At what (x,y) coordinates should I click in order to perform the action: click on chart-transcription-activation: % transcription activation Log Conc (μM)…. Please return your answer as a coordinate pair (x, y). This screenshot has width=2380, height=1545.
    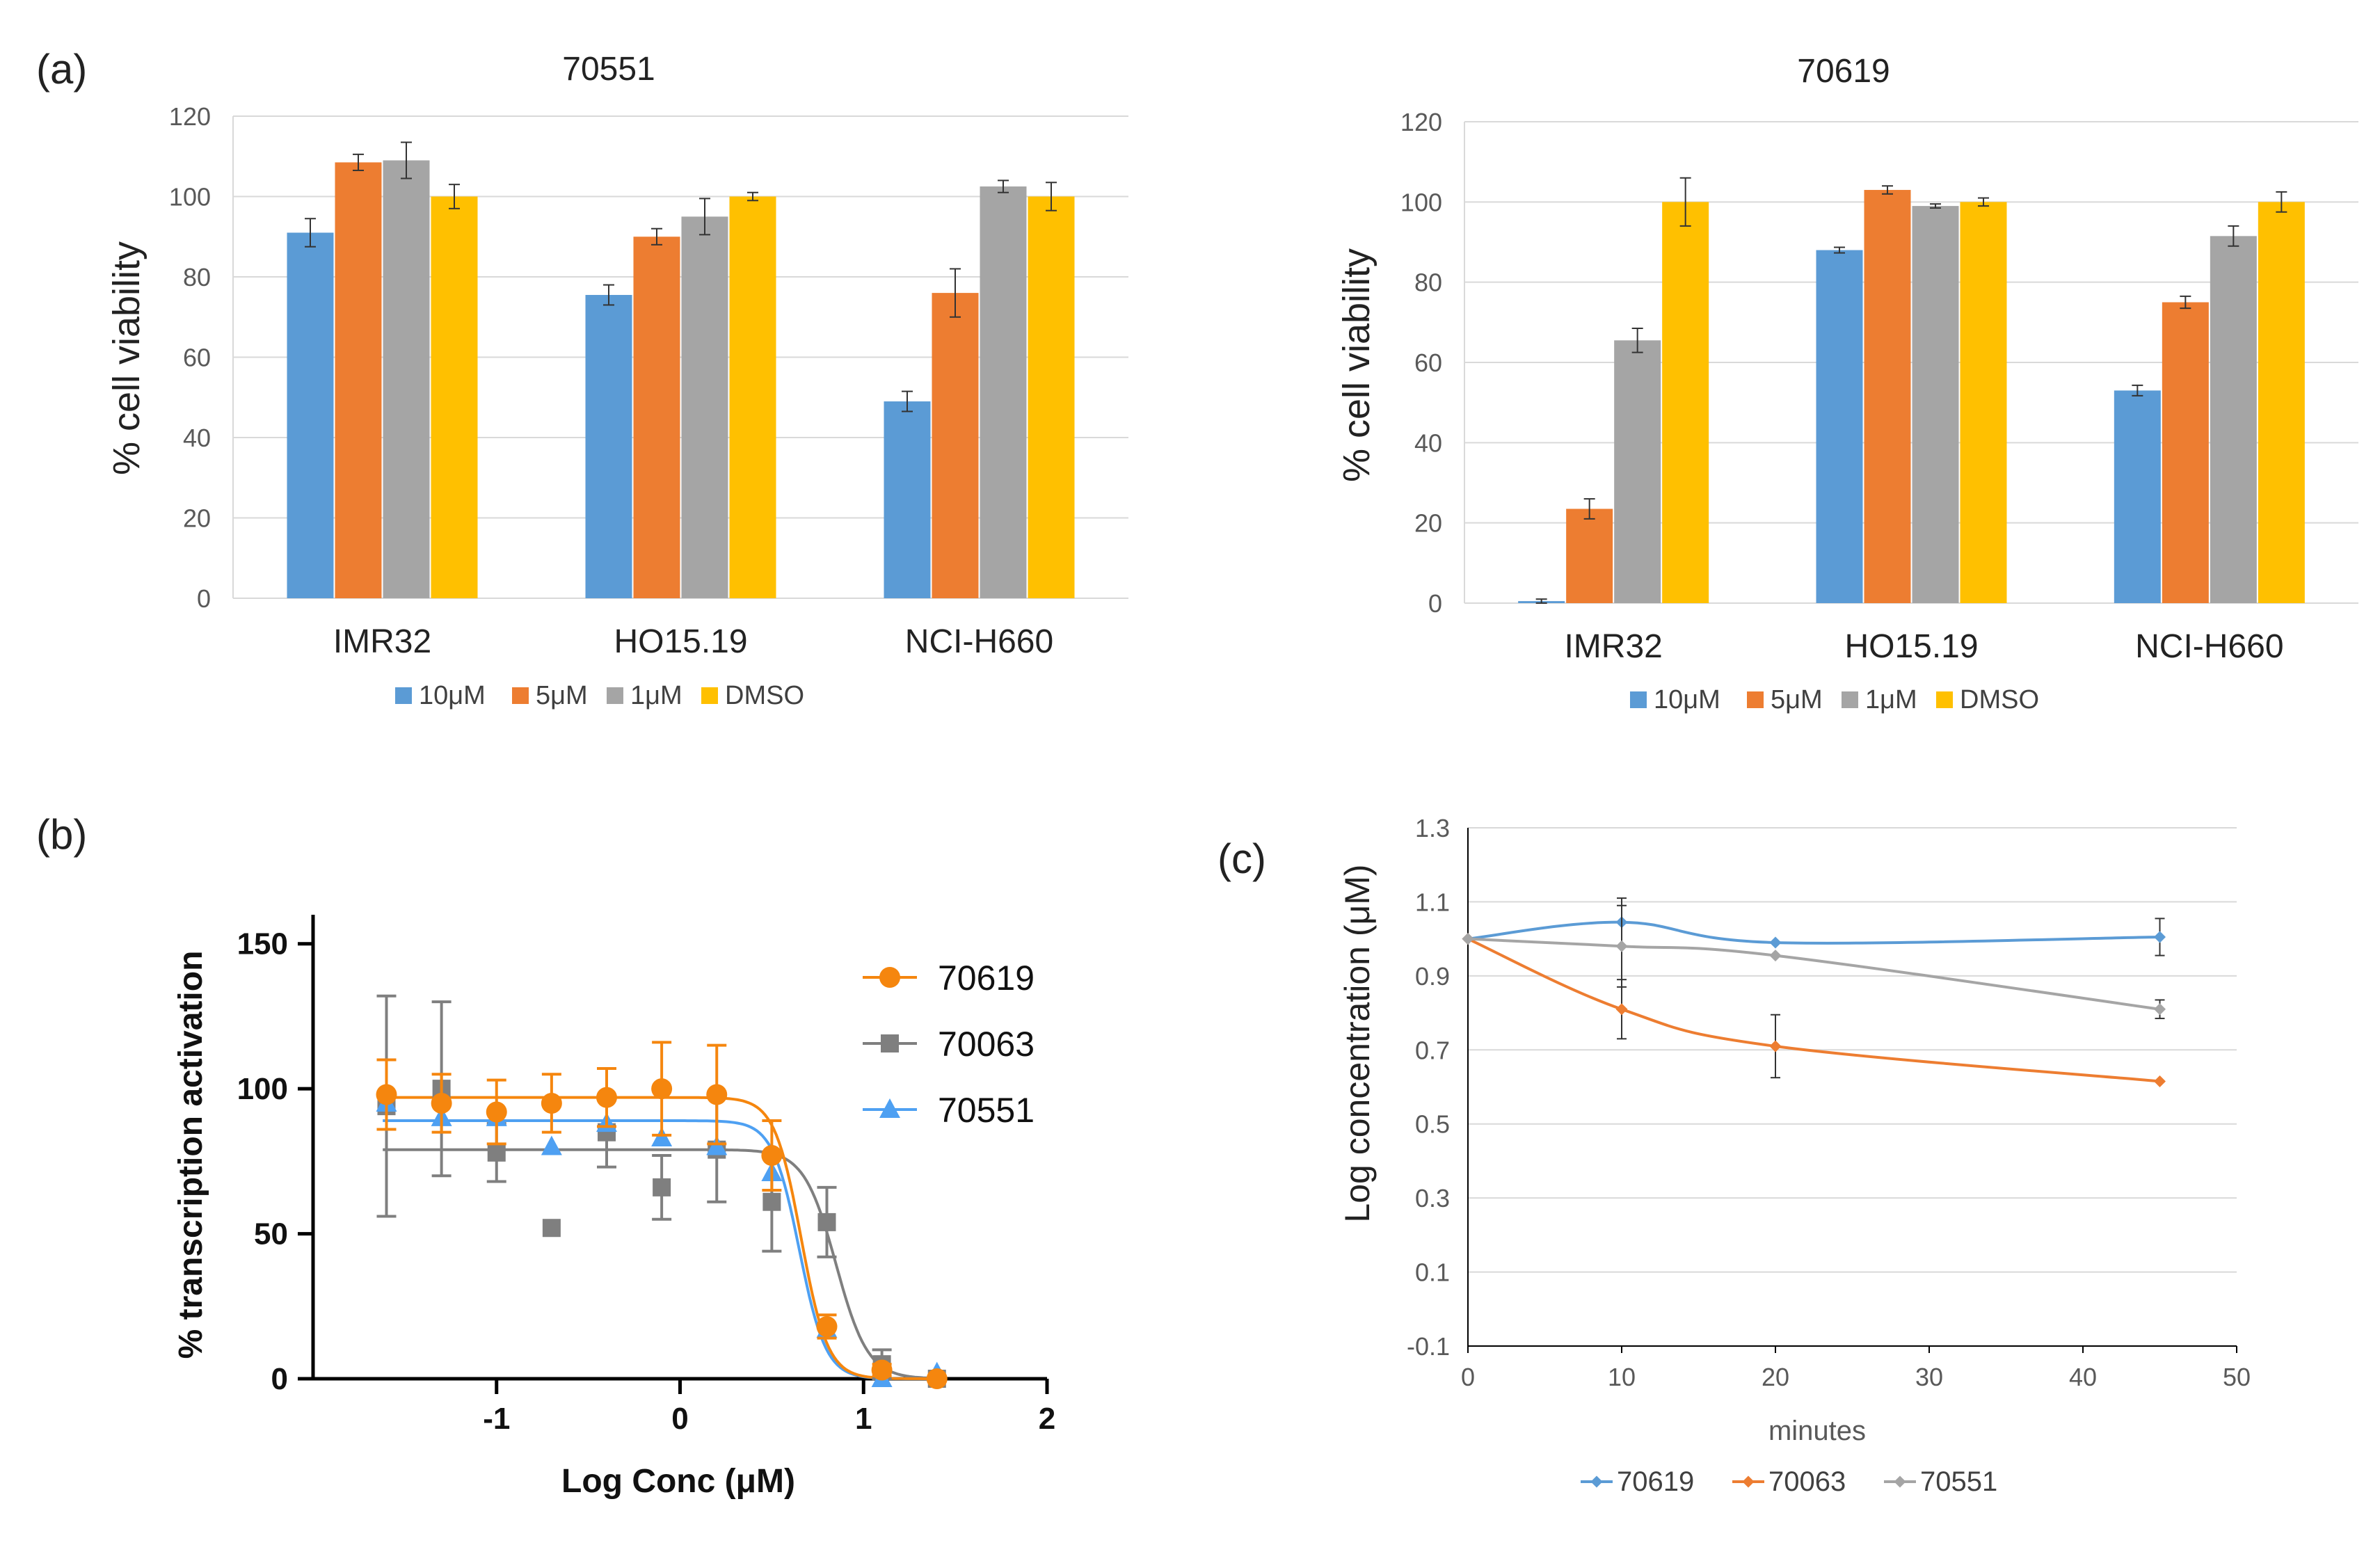
    Looking at the image, I should click on (614, 1207).